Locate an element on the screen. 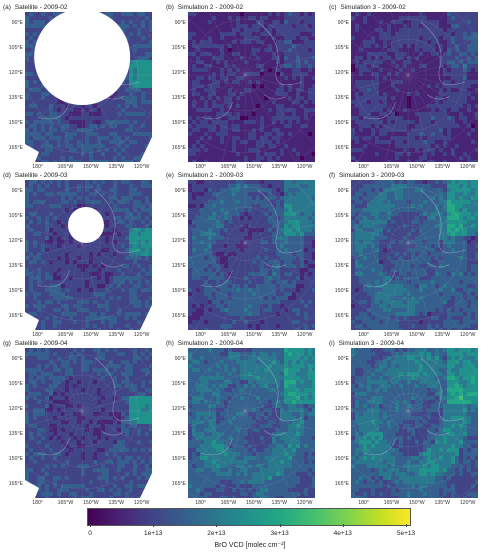 Image resolution: width=500 pixels, height=554 pixels. panel-title: (b) Simulation 2 - 2009-02 is located at coordinates (204, 7).